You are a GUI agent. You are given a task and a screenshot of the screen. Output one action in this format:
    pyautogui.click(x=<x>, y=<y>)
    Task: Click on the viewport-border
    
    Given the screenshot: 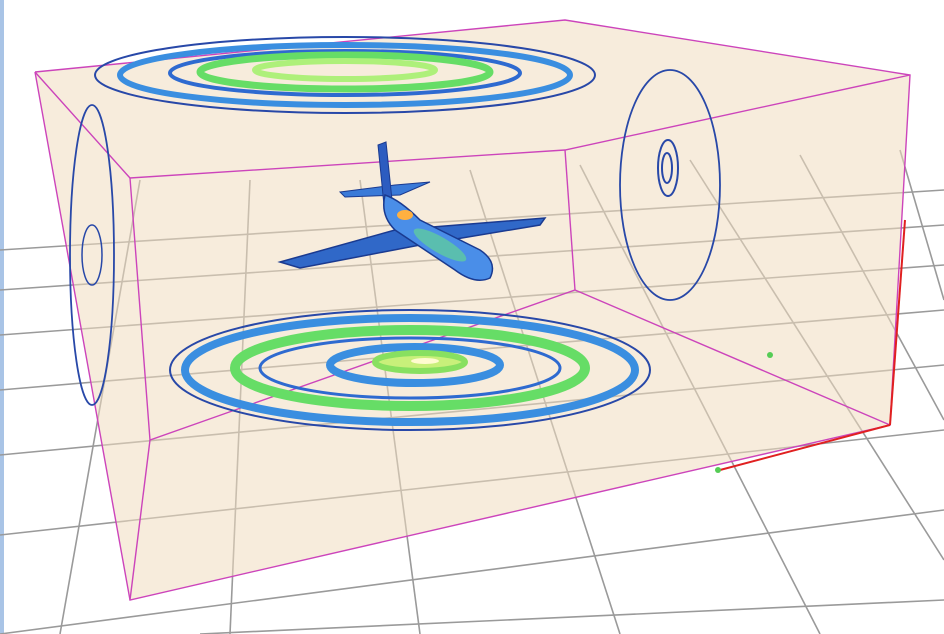 What is the action you would take?
    pyautogui.click(x=2, y=317)
    